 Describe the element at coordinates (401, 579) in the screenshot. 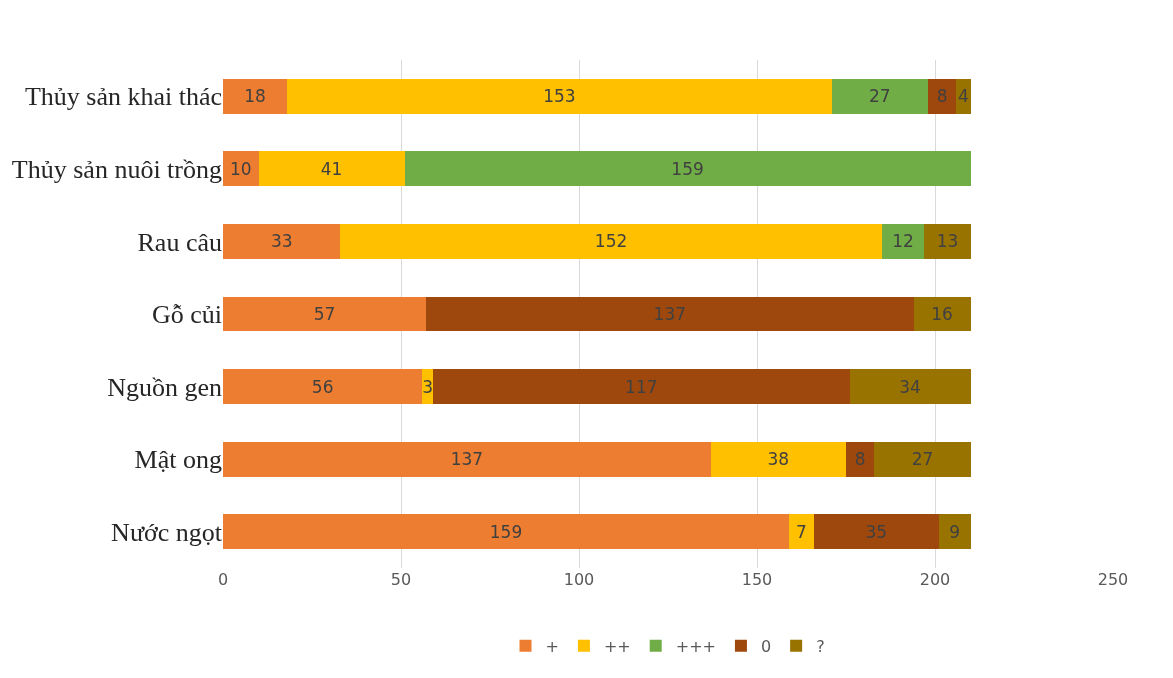

I see `x-tick-label: 50` at that location.